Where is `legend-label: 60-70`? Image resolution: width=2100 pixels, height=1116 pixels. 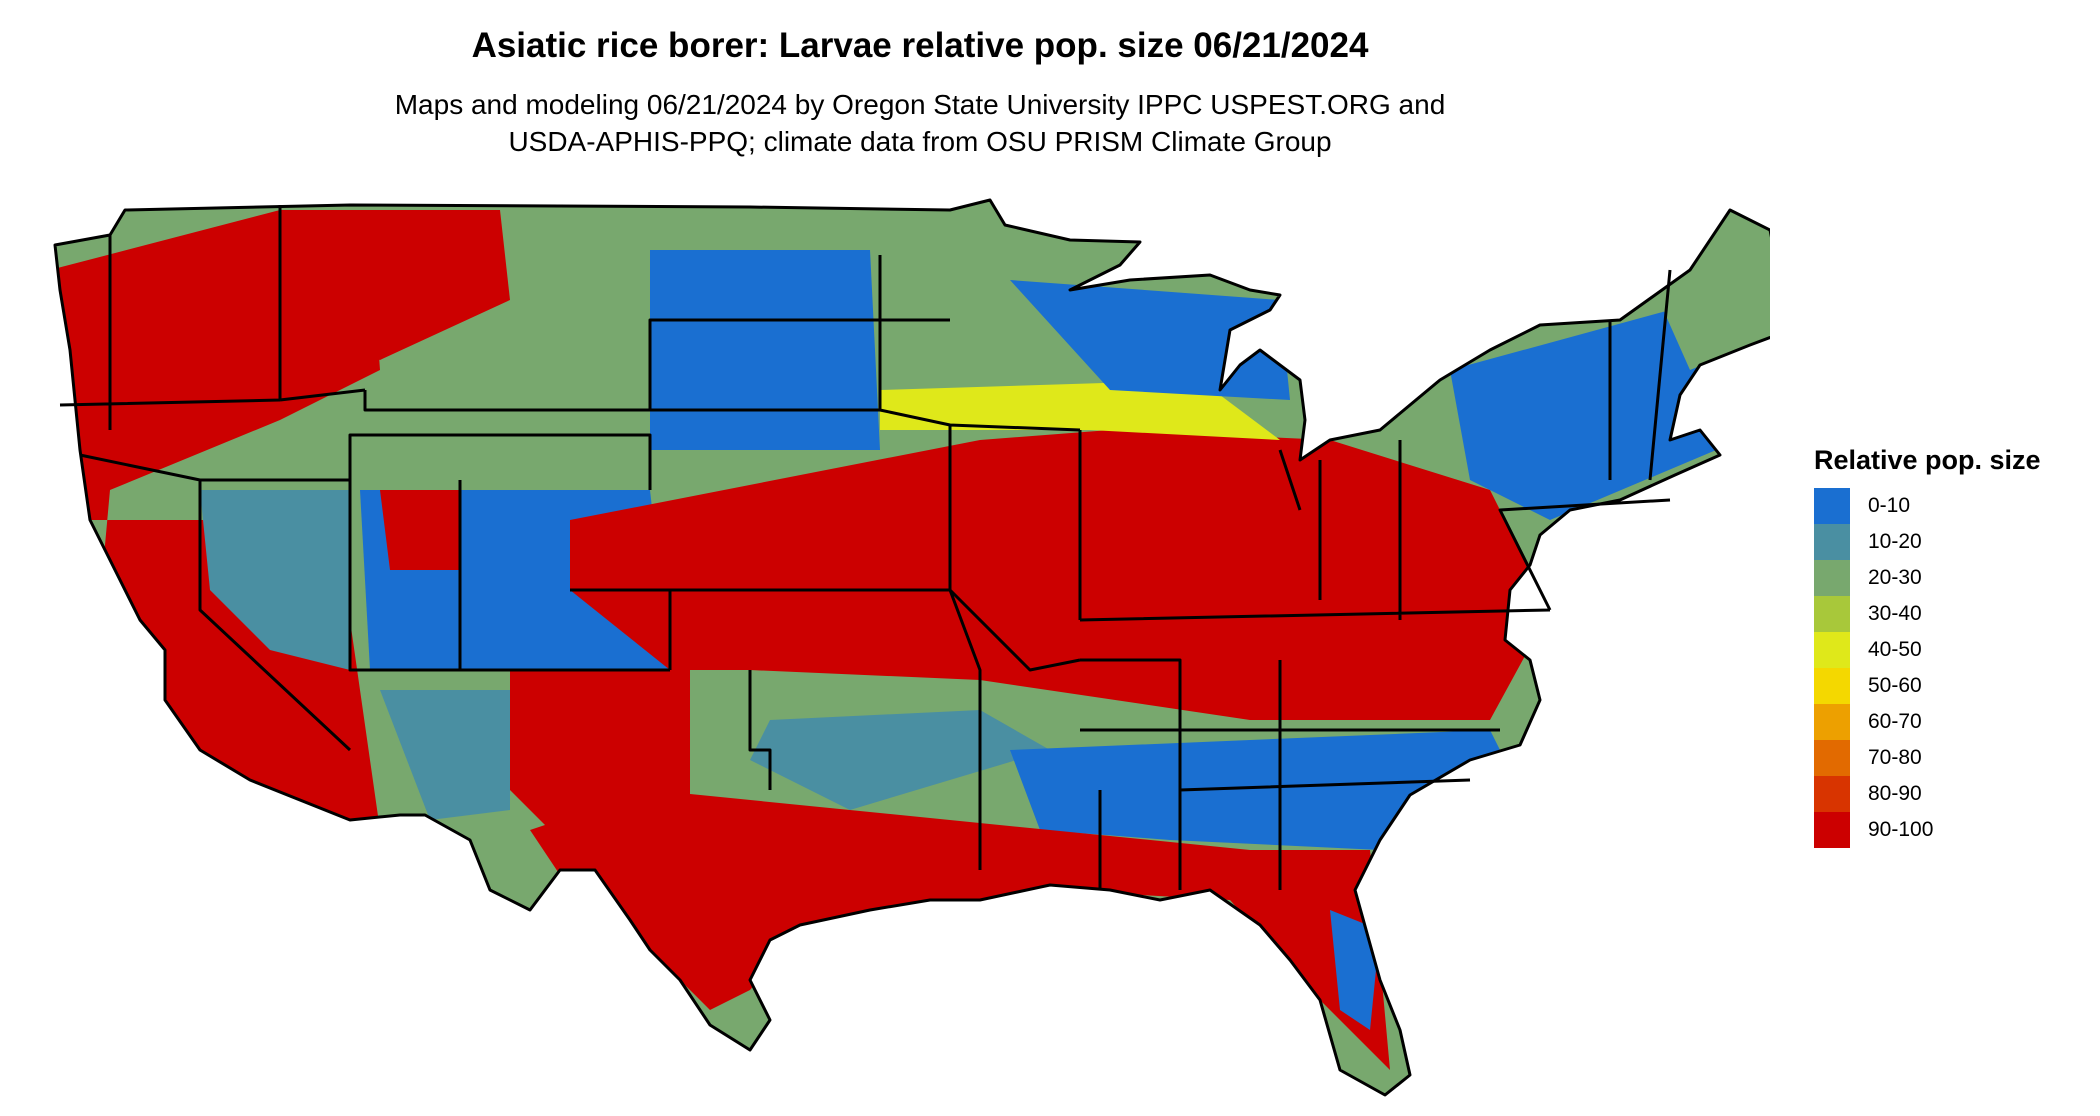
legend-label: 60-70 is located at coordinates (1895, 721).